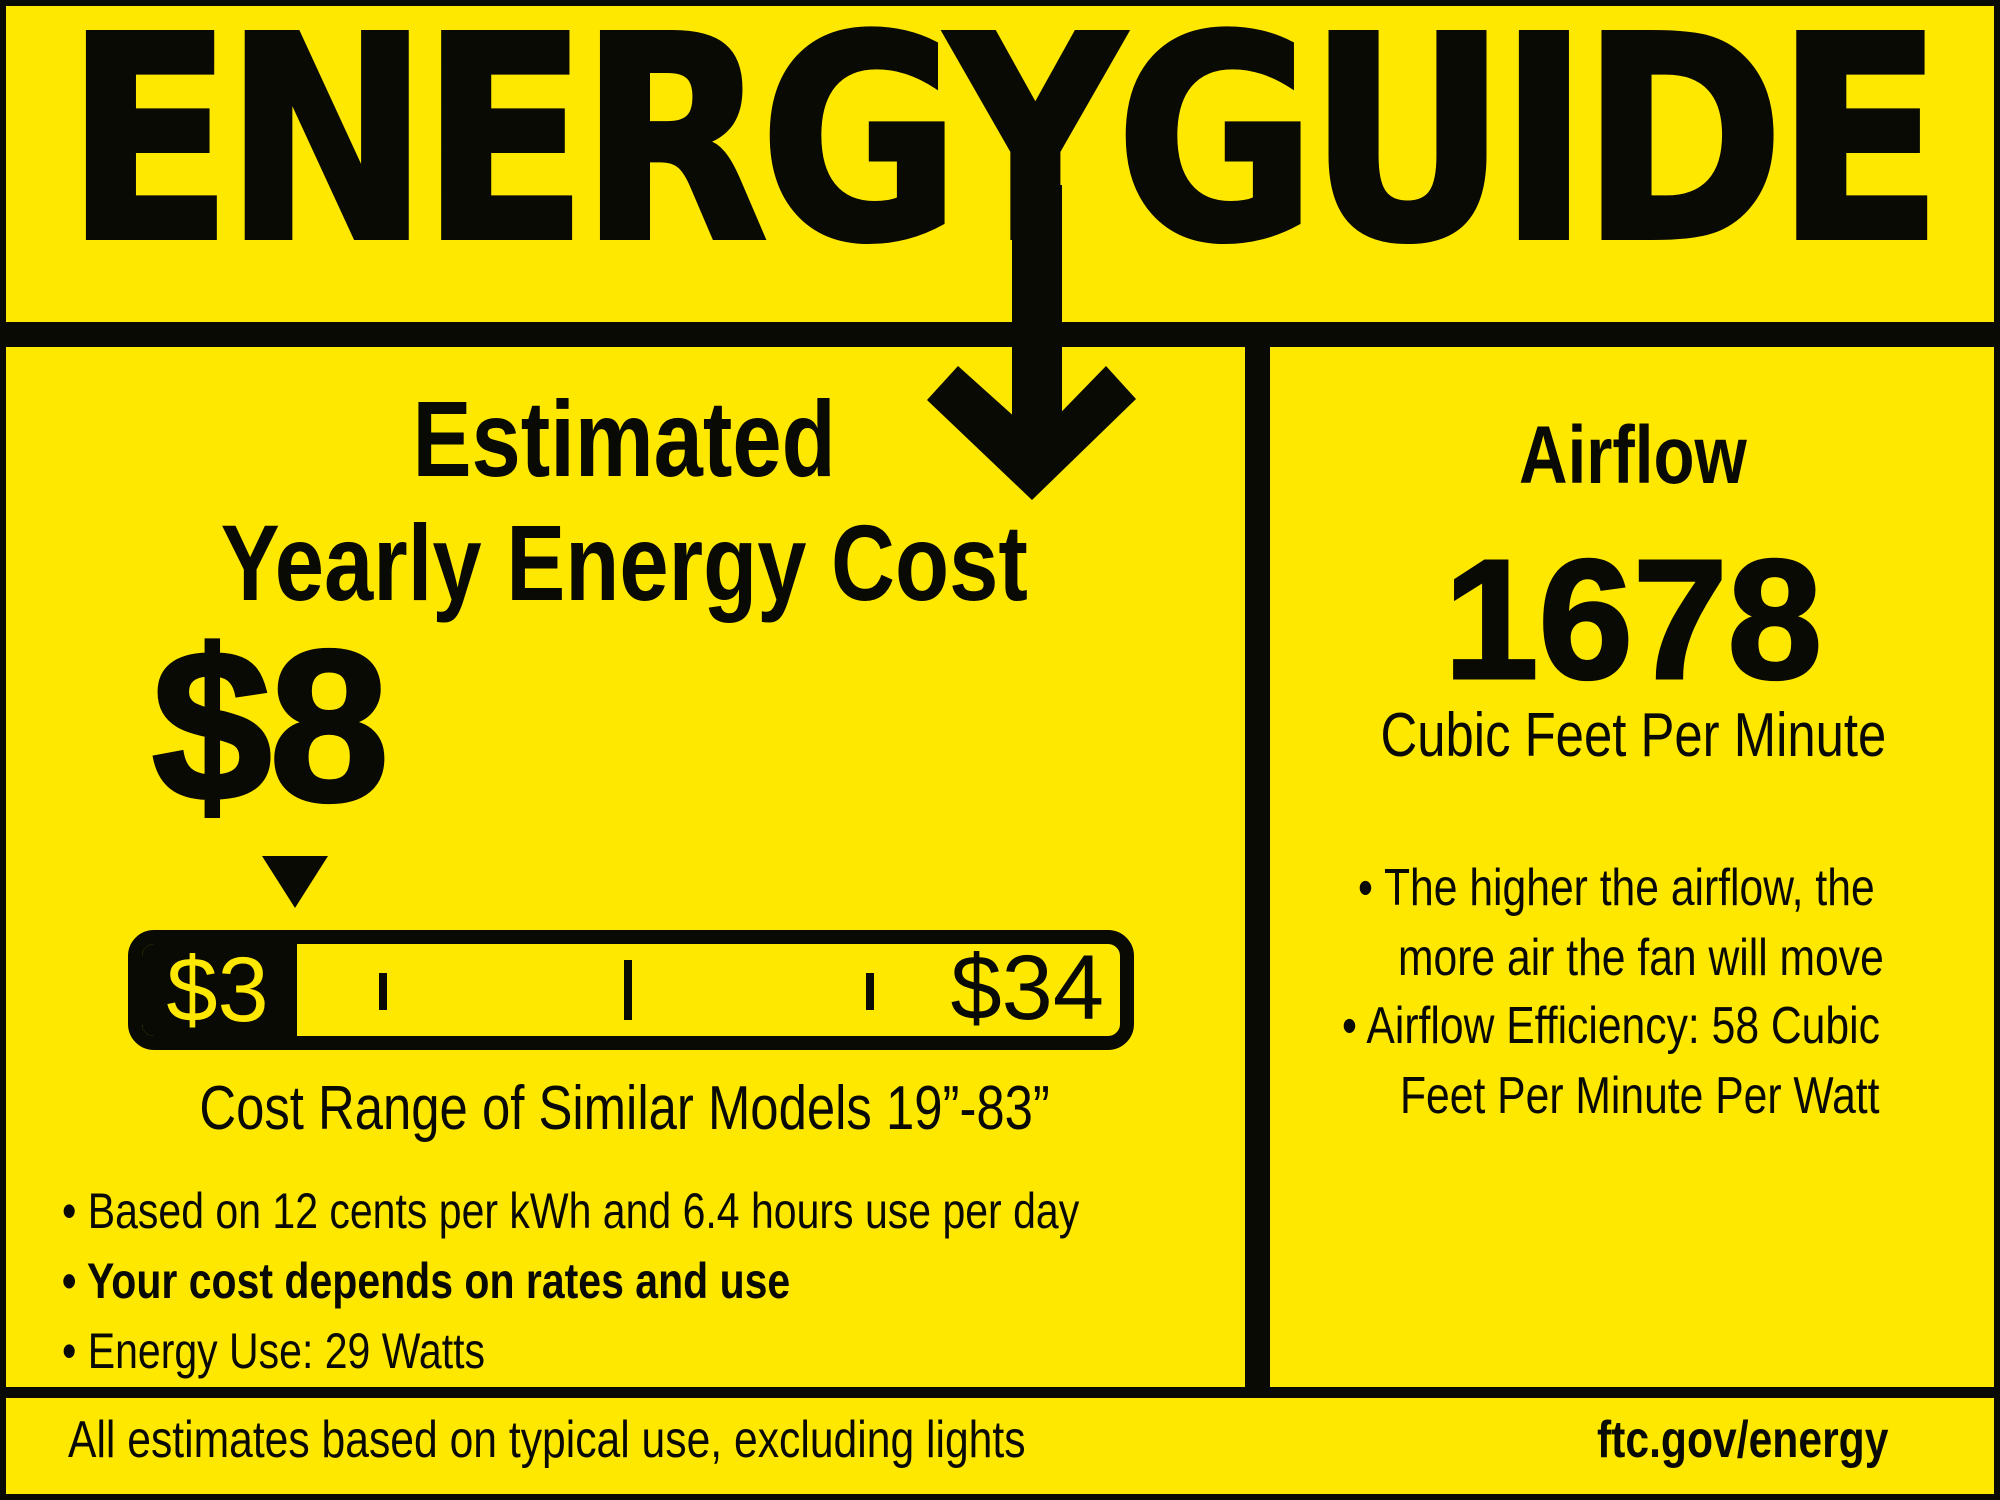 This screenshot has width=2000, height=1500. Describe the element at coordinates (624, 438) in the screenshot. I see `left-heading-line1: Estimated` at that location.